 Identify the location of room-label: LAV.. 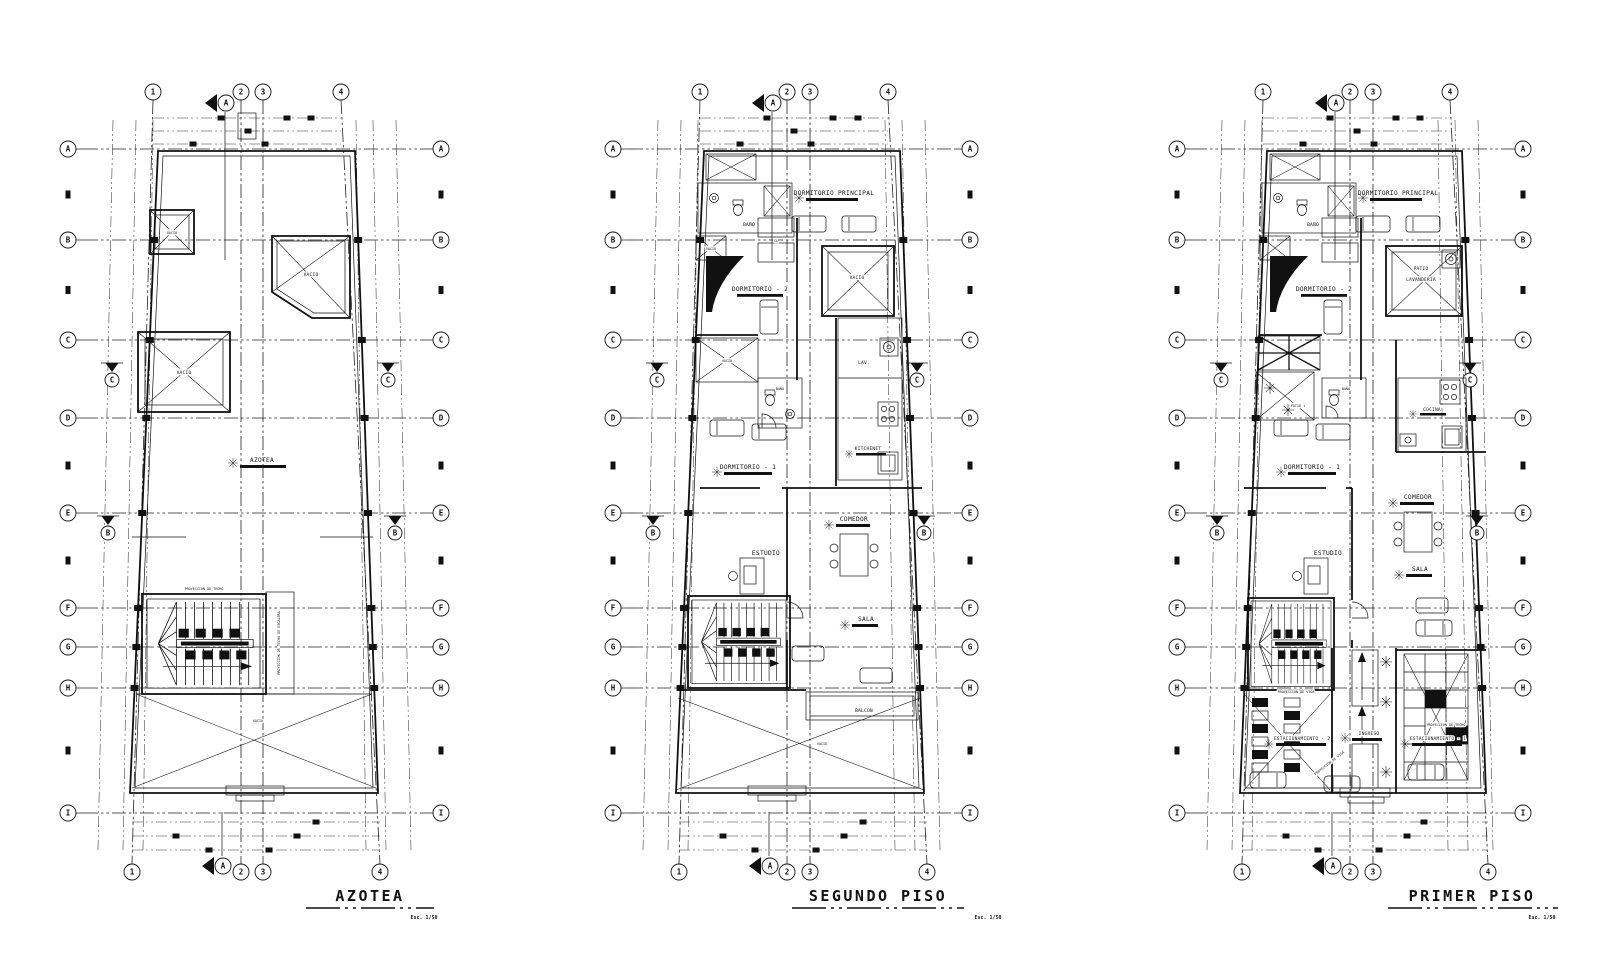
(864, 363).